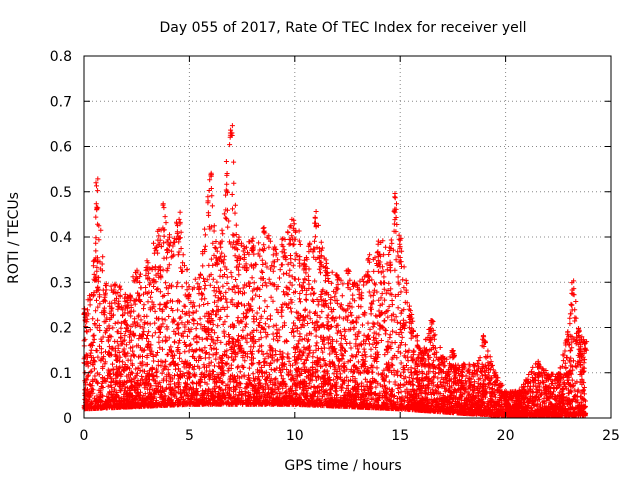  What do you see at coordinates (400, 436) in the screenshot?
I see `x-tick-label: 15` at bounding box center [400, 436].